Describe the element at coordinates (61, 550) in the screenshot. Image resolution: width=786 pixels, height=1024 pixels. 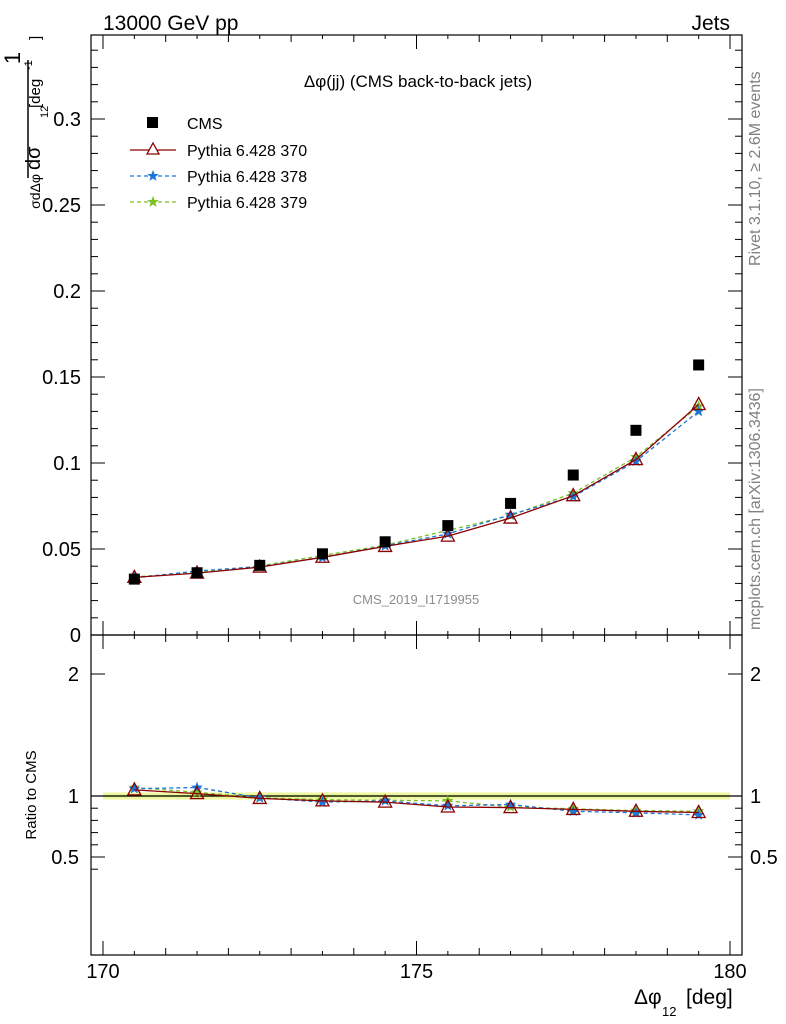
I see `main-y-tick-label: 0.05` at that location.